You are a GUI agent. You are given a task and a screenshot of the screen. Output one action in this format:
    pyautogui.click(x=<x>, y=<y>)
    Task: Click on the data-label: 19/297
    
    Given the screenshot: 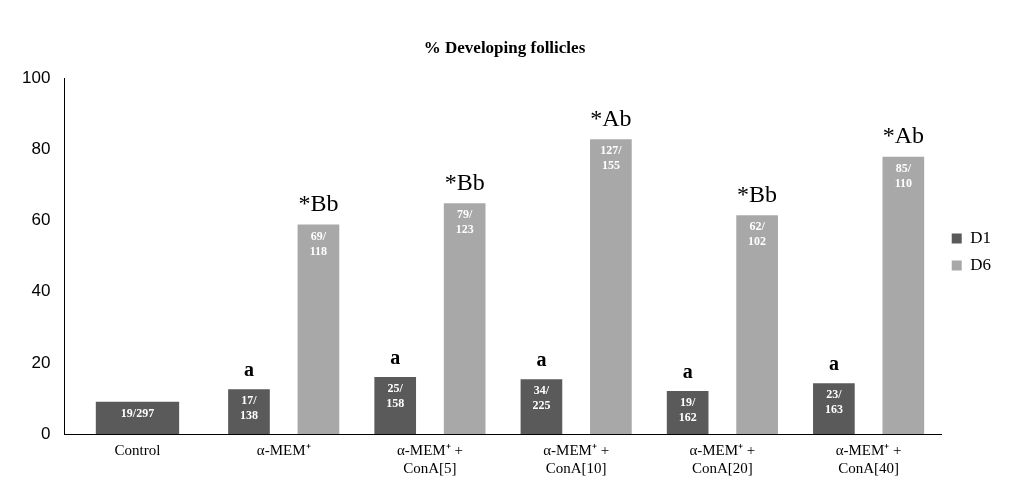 What is the action you would take?
    pyautogui.click(x=137, y=412)
    